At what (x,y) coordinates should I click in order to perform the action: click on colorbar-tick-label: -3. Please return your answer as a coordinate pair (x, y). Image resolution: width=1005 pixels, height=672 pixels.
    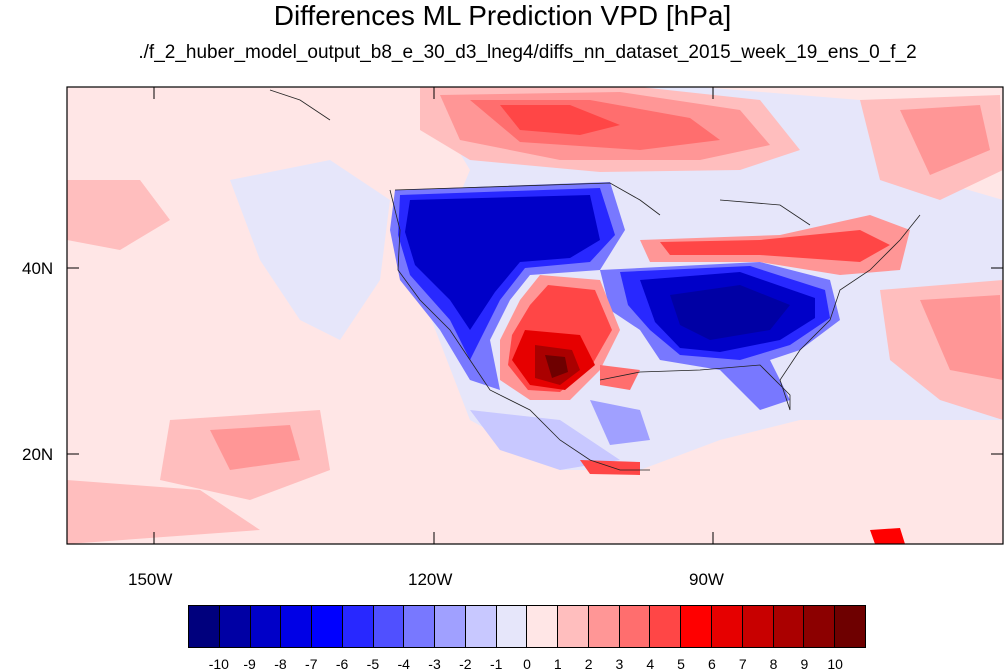
    Looking at the image, I should click on (434, 664).